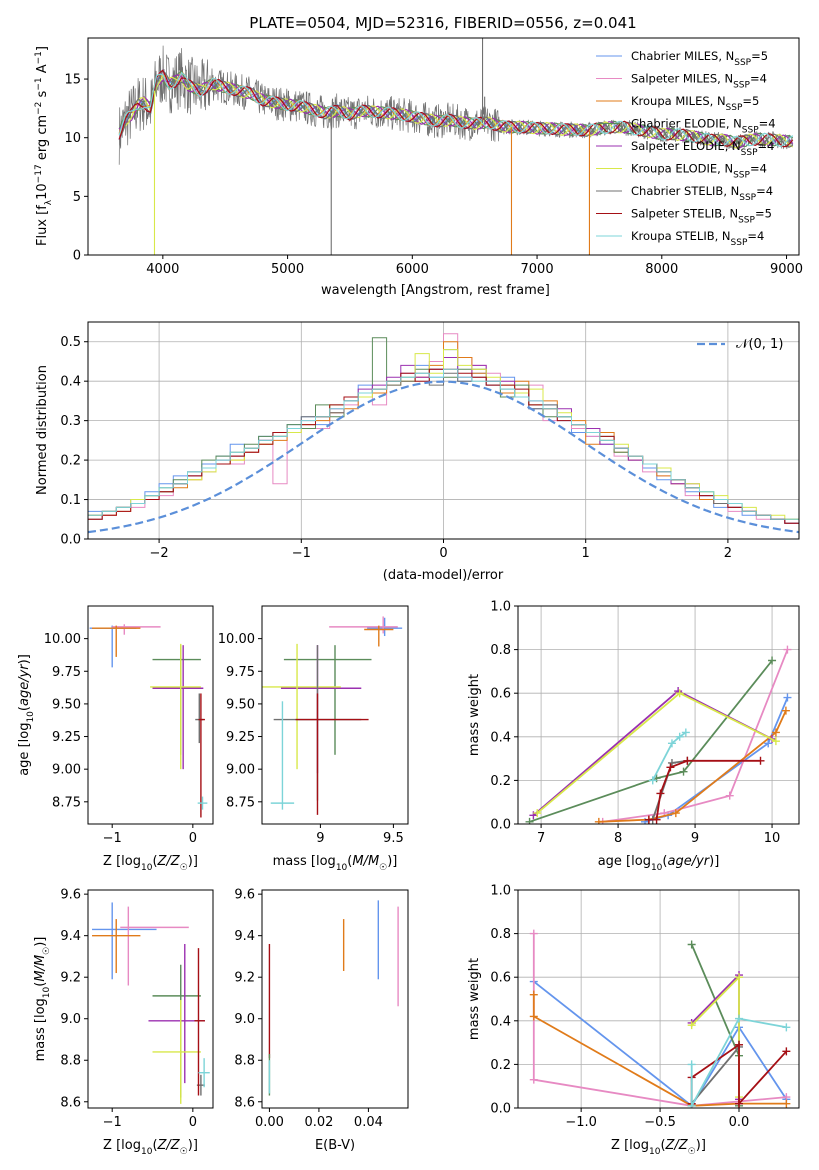  What do you see at coordinates (77, 197) in the screenshot?
I see `y-tick-label: 5` at bounding box center [77, 197].